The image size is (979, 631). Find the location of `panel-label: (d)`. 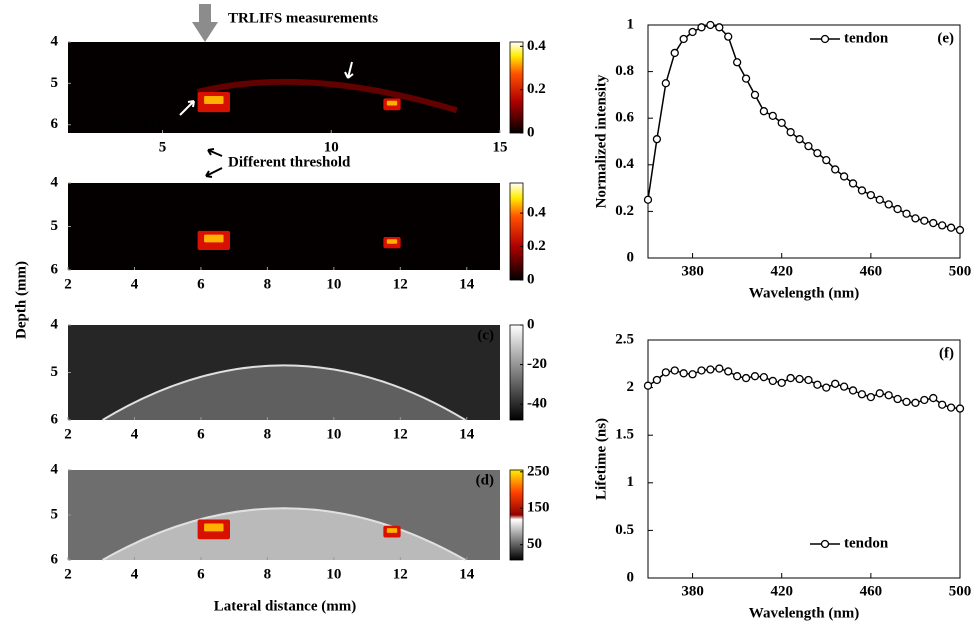

panel-label: (d) is located at coordinates (485, 480).